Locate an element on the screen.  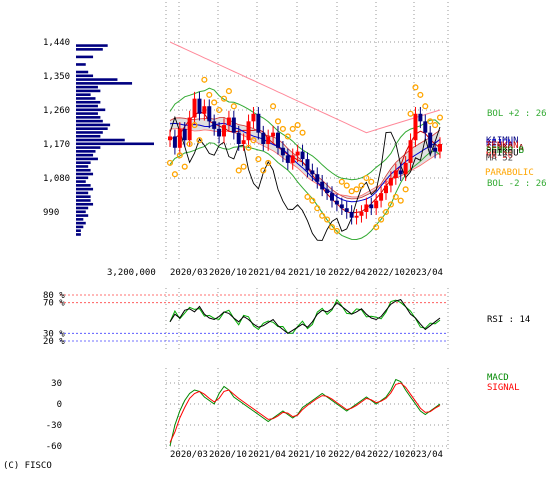
x-tick-label: 2023/04 is located at coordinates (424, 273).